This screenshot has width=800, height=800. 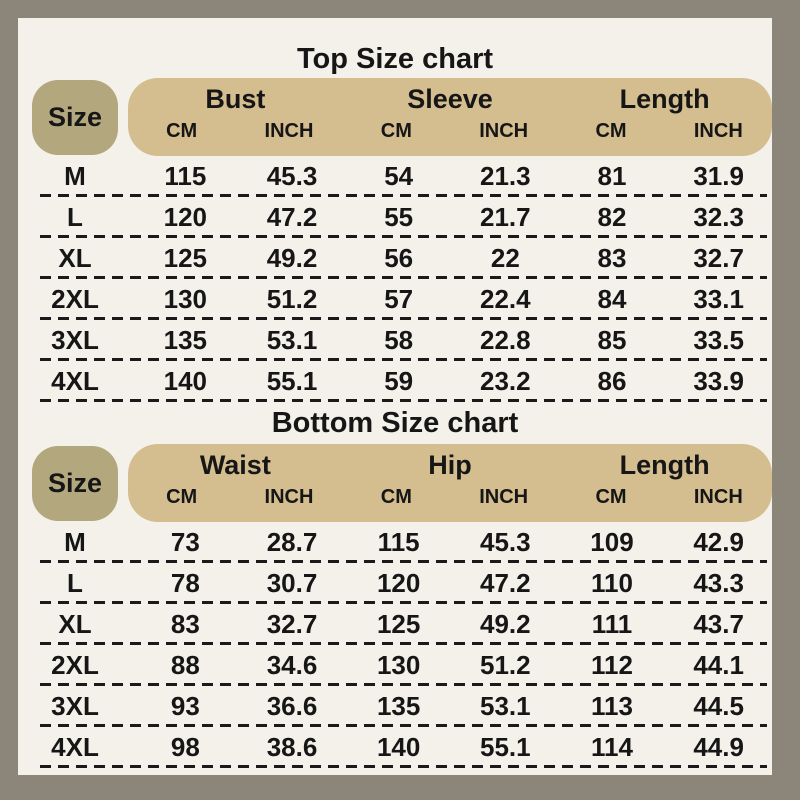 I want to click on sleeve-cm-value: 56, so click(x=399, y=258).